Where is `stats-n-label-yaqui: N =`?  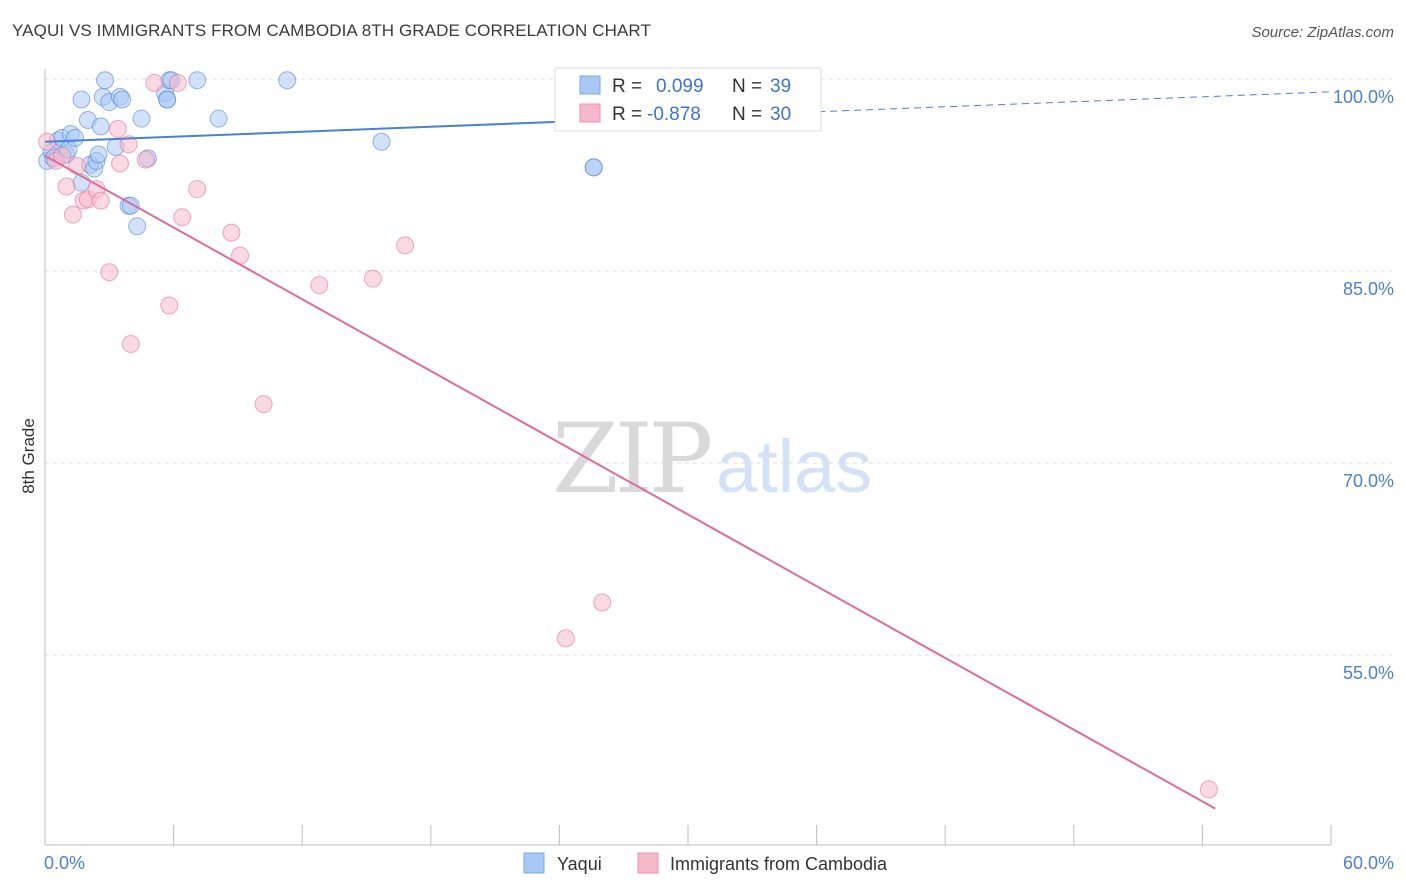 stats-n-label-yaqui: N = is located at coordinates (747, 86).